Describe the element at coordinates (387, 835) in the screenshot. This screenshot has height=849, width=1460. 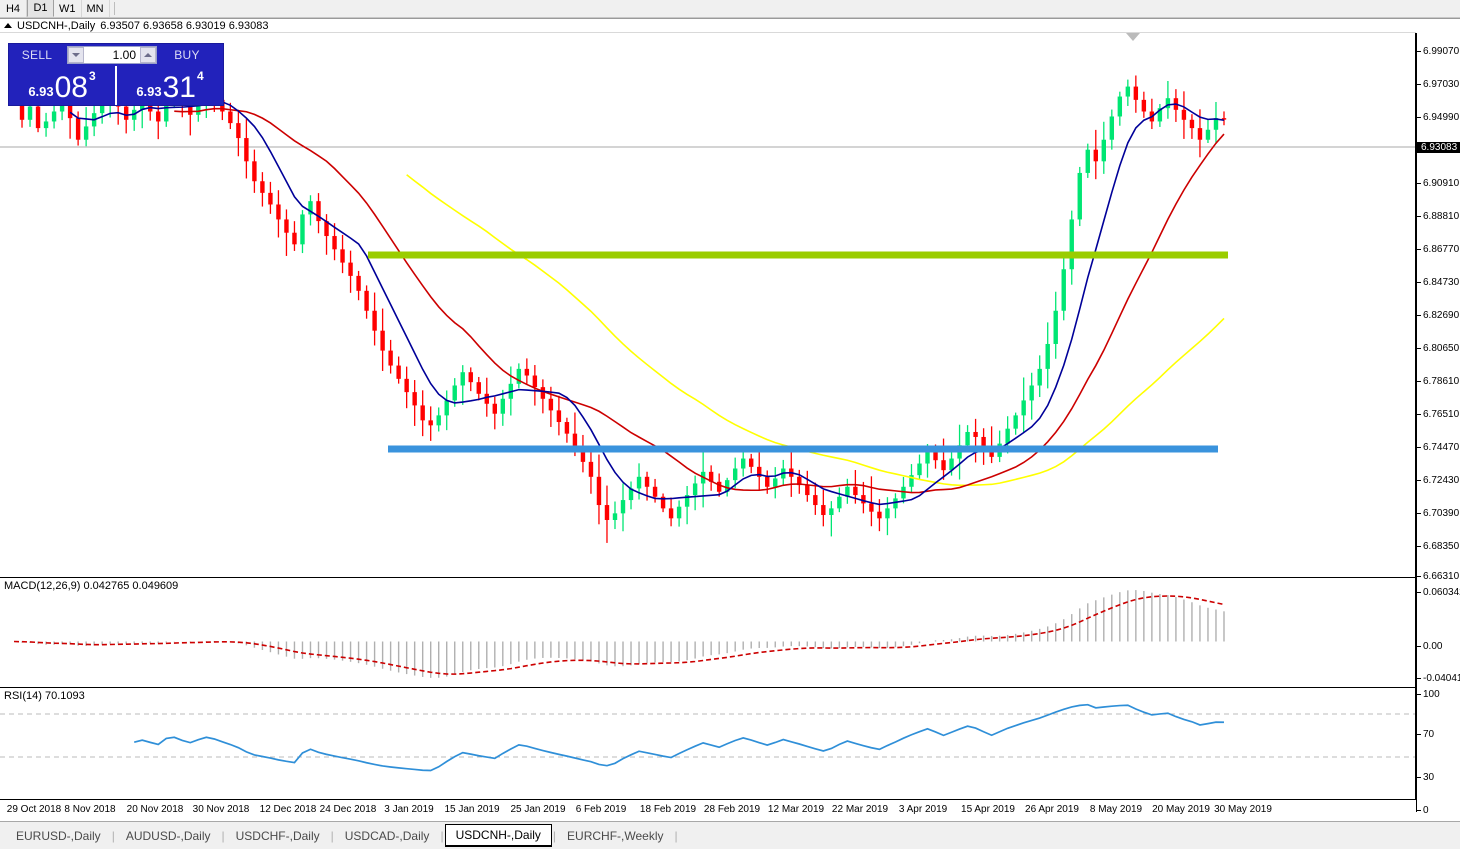
I see `symbol-tab-usdcad: USDCAD-,Daily` at that location.